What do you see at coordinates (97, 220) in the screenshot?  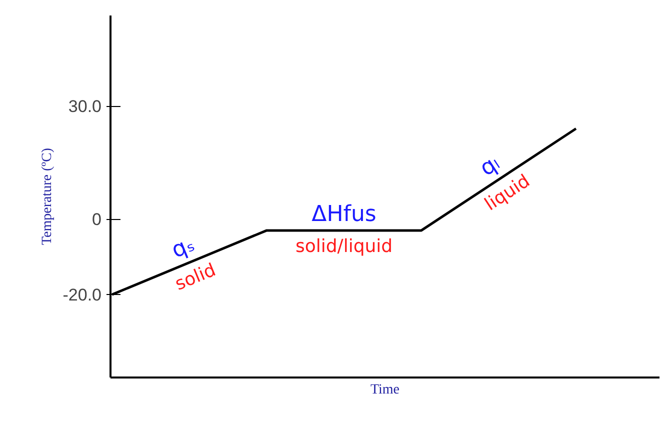 I see `y-tick-label: 0` at bounding box center [97, 220].